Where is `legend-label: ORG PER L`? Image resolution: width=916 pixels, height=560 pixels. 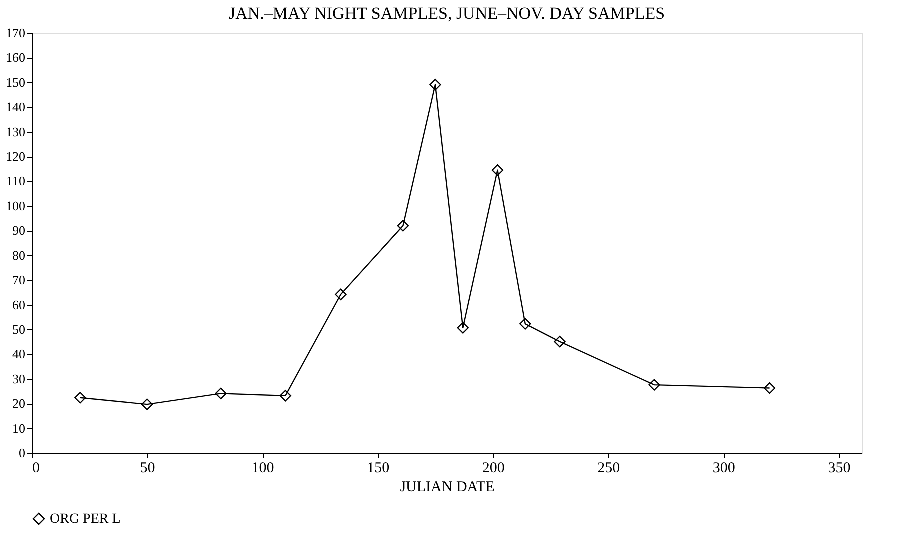
legend-label: ORG PER L is located at coordinates (85, 519).